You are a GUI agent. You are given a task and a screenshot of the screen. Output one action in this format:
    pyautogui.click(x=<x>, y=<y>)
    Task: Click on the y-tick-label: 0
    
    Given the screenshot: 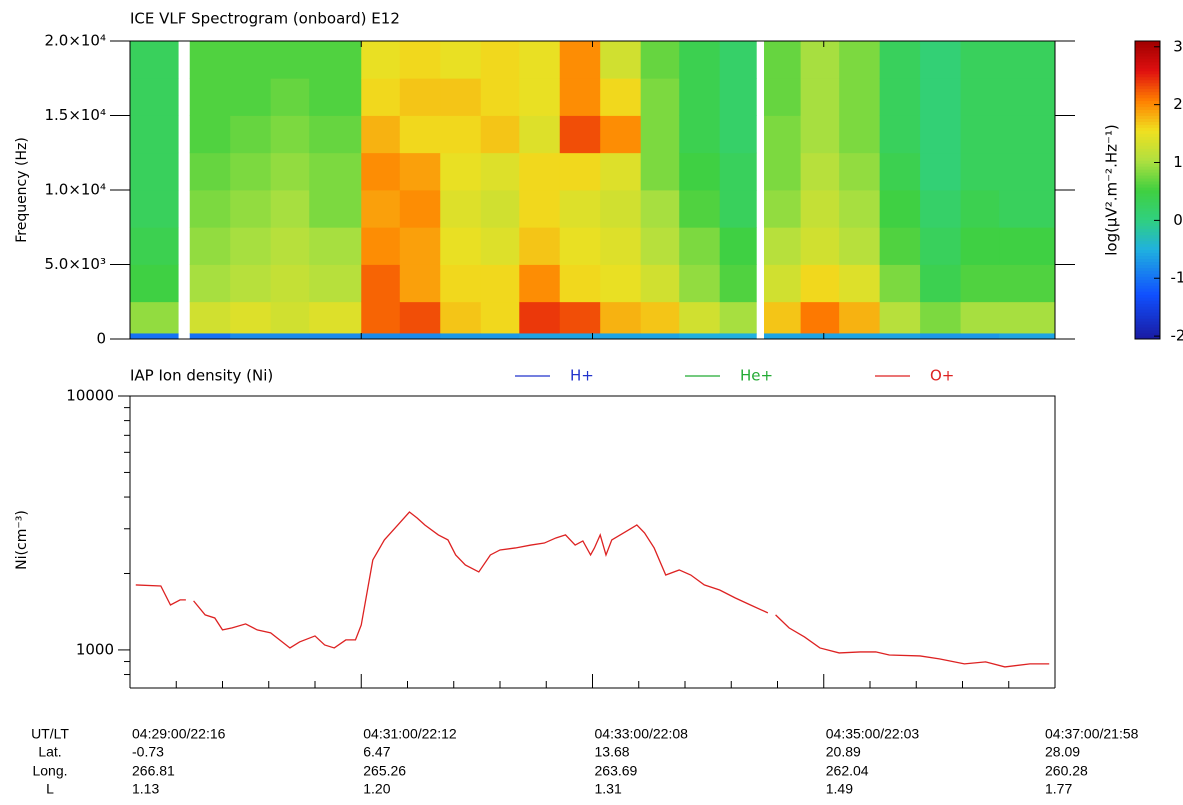 What is the action you would take?
    pyautogui.click(x=101, y=339)
    